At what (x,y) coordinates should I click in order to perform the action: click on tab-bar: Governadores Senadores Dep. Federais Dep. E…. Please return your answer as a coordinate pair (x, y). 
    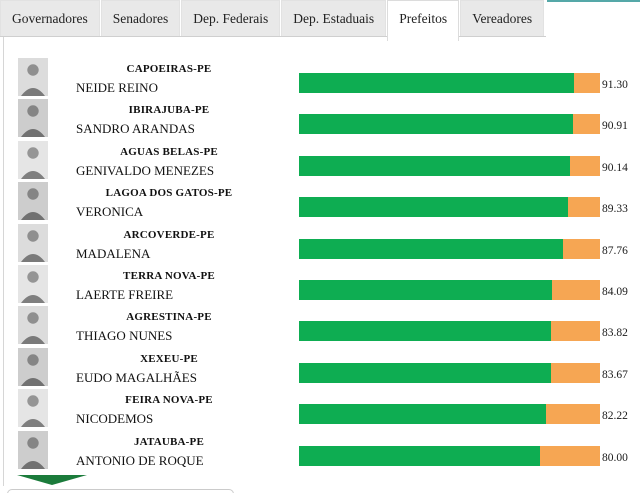
    Looking at the image, I should click on (273, 20).